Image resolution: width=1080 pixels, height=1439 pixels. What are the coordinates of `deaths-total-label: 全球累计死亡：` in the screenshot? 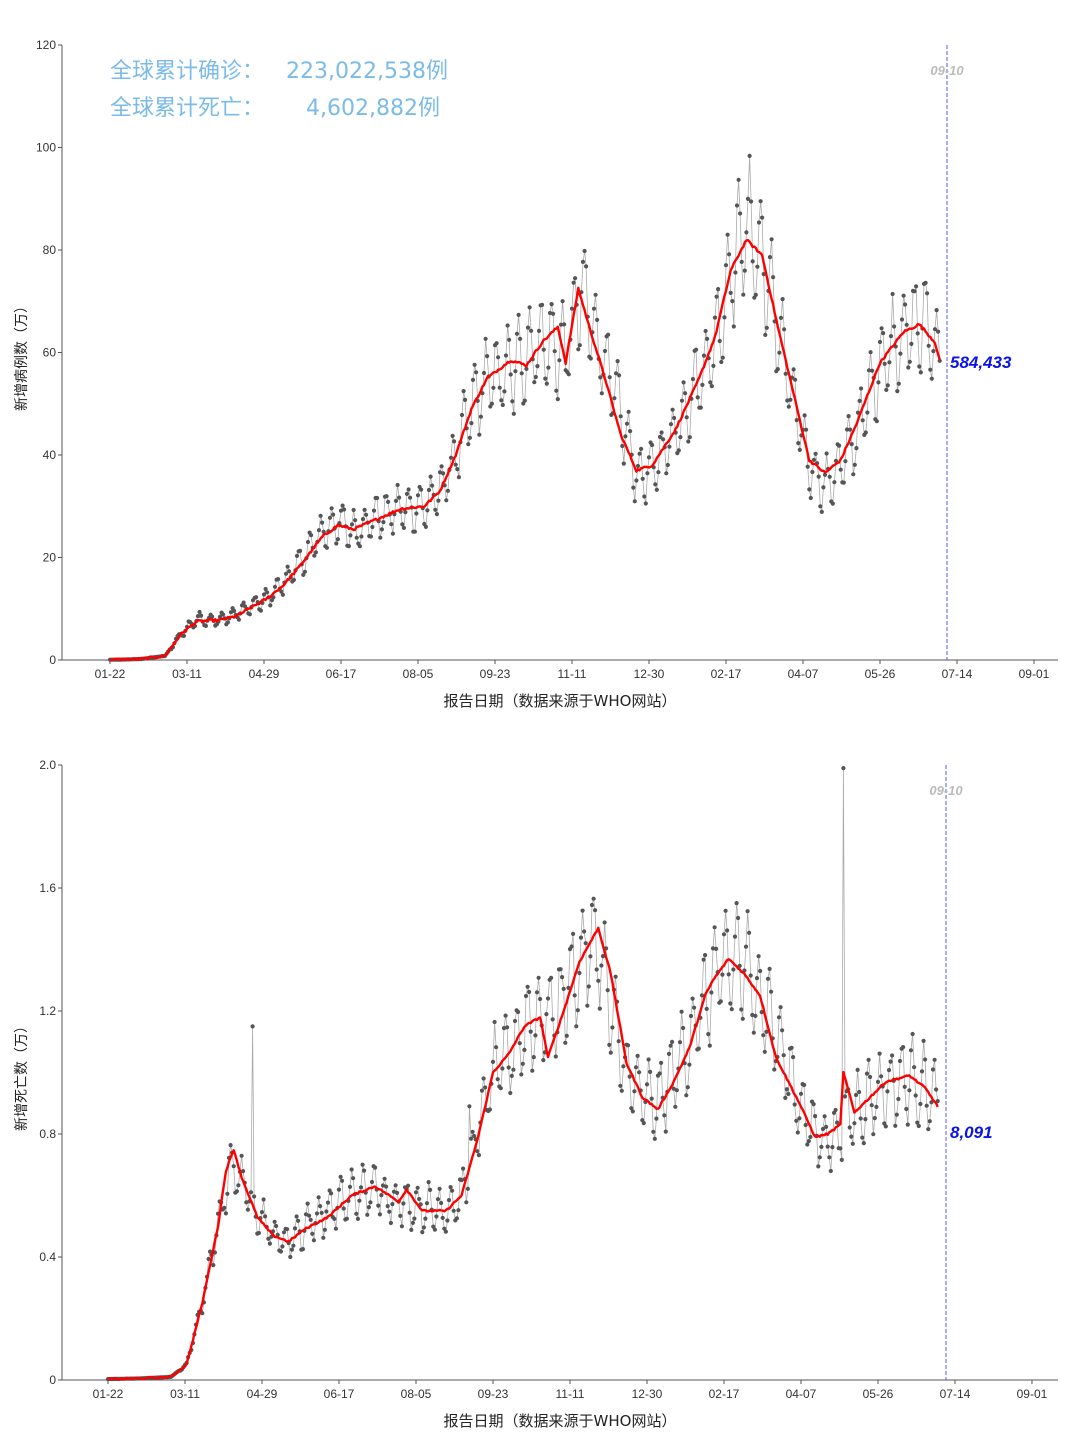 It's located at (187, 108).